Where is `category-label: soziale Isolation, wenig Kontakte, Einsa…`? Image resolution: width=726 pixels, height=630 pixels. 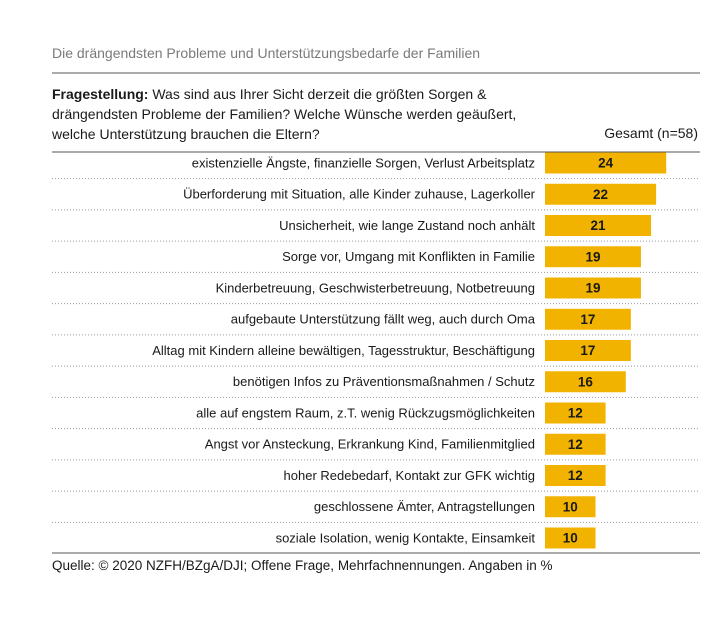
category-label: soziale Isolation, wenig Kontakte, Einsa… is located at coordinates (406, 537).